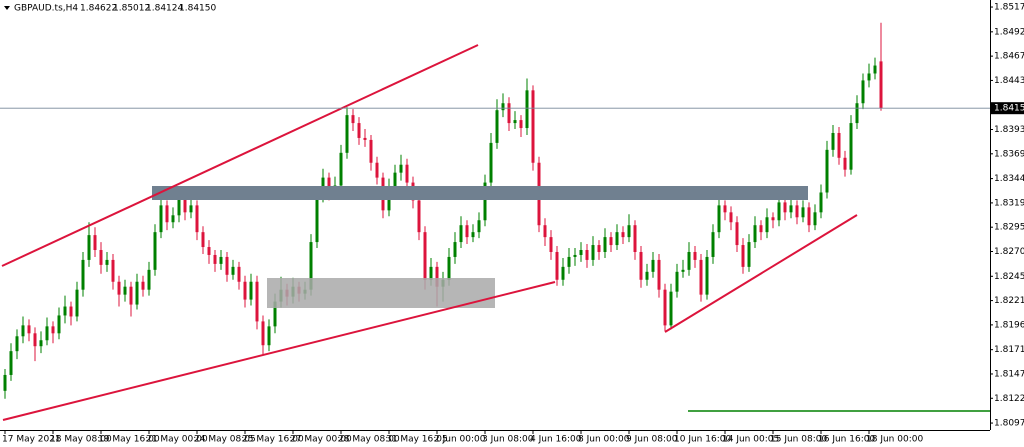 The width and height of the screenshot is (1024, 447). What do you see at coordinates (480, 193) in the screenshot?
I see `resistance-zone` at bounding box center [480, 193].